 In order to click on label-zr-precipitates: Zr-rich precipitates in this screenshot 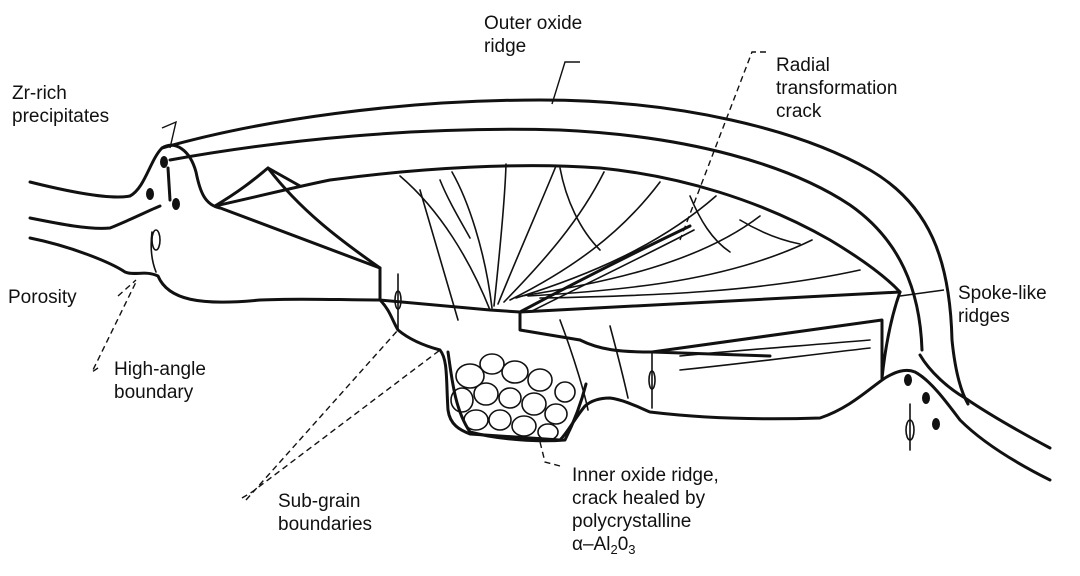, I will do `click(60, 105)`.